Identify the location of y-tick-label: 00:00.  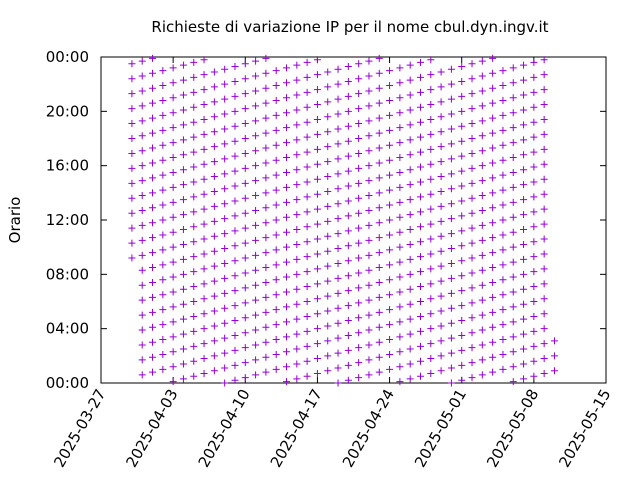
(67, 57).